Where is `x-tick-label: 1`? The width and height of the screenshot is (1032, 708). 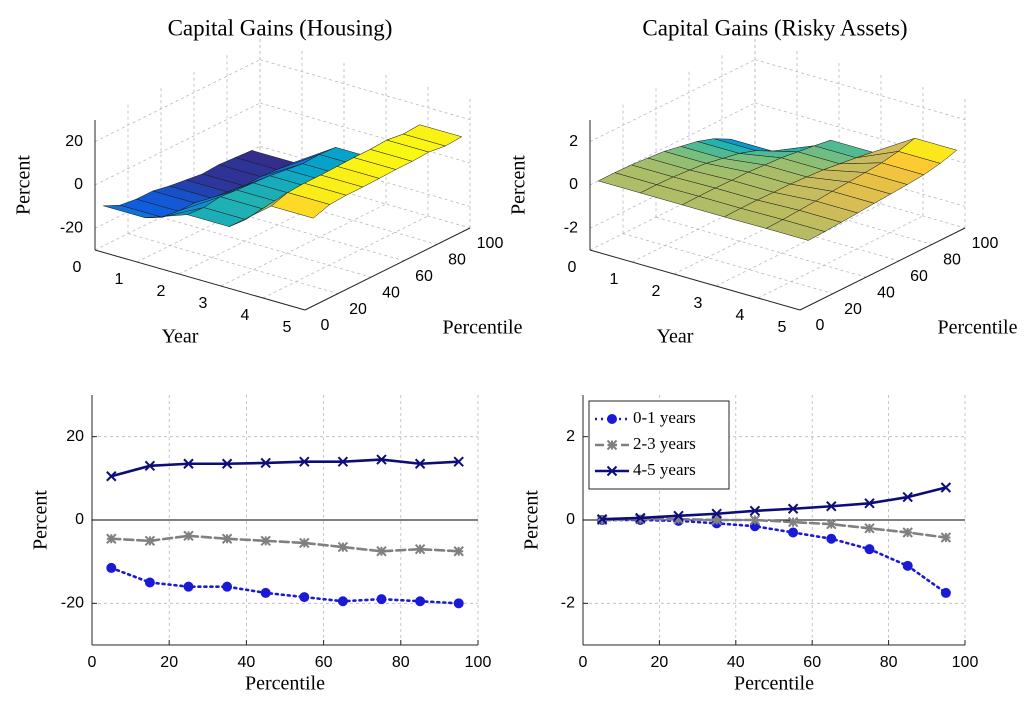 x-tick-label: 1 is located at coordinates (119, 279).